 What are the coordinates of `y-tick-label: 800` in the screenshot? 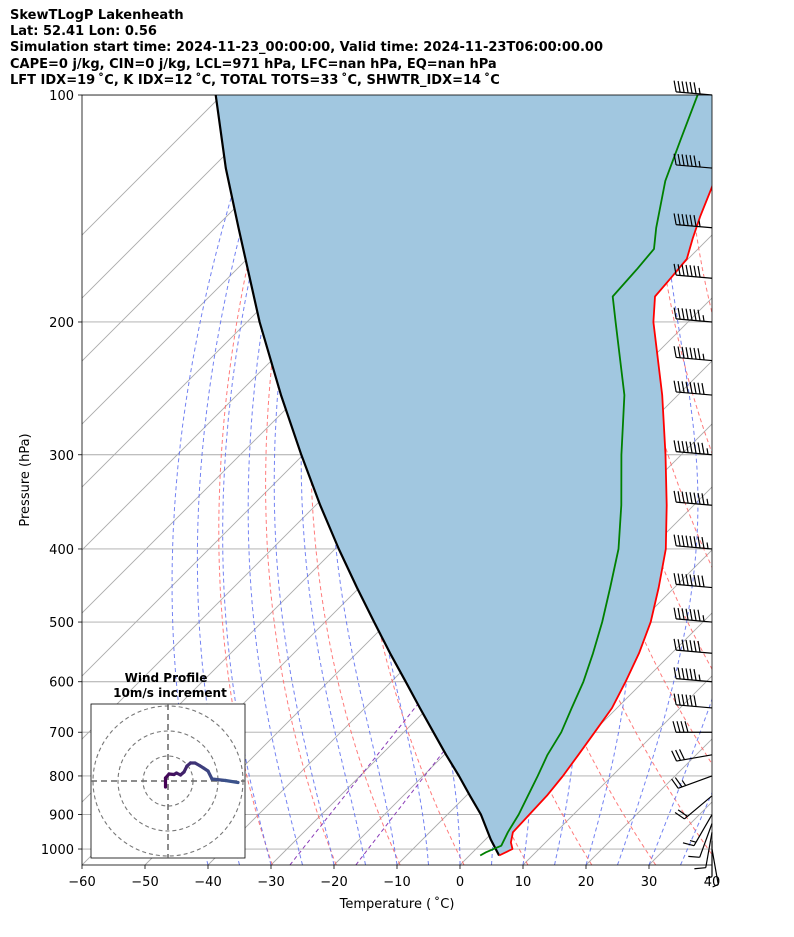 It's located at (61, 777).